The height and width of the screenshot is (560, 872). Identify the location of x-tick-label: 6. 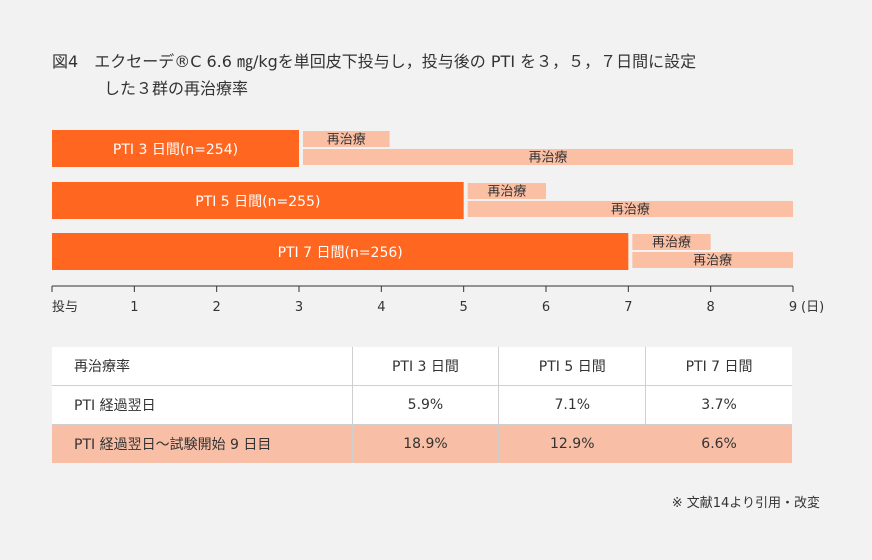
(546, 307).